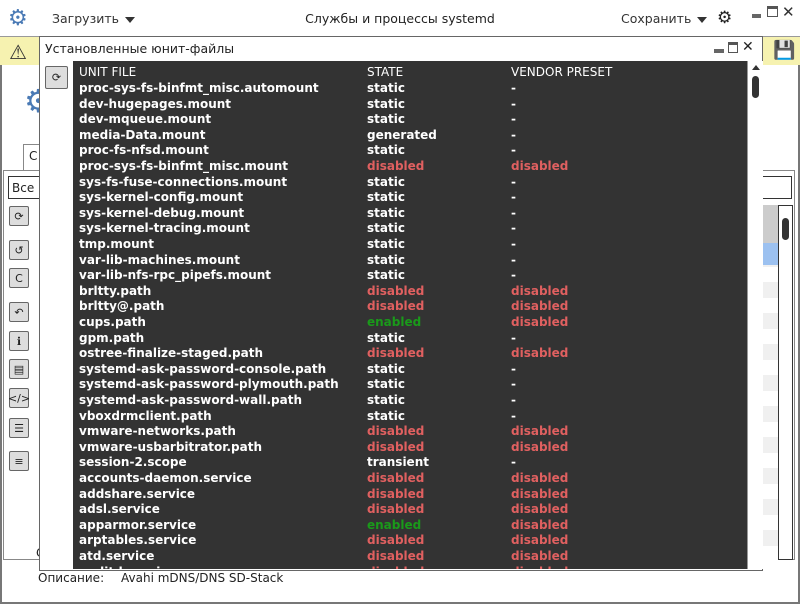  Describe the element at coordinates (777, 187) in the screenshot. I see `search-input` at that location.